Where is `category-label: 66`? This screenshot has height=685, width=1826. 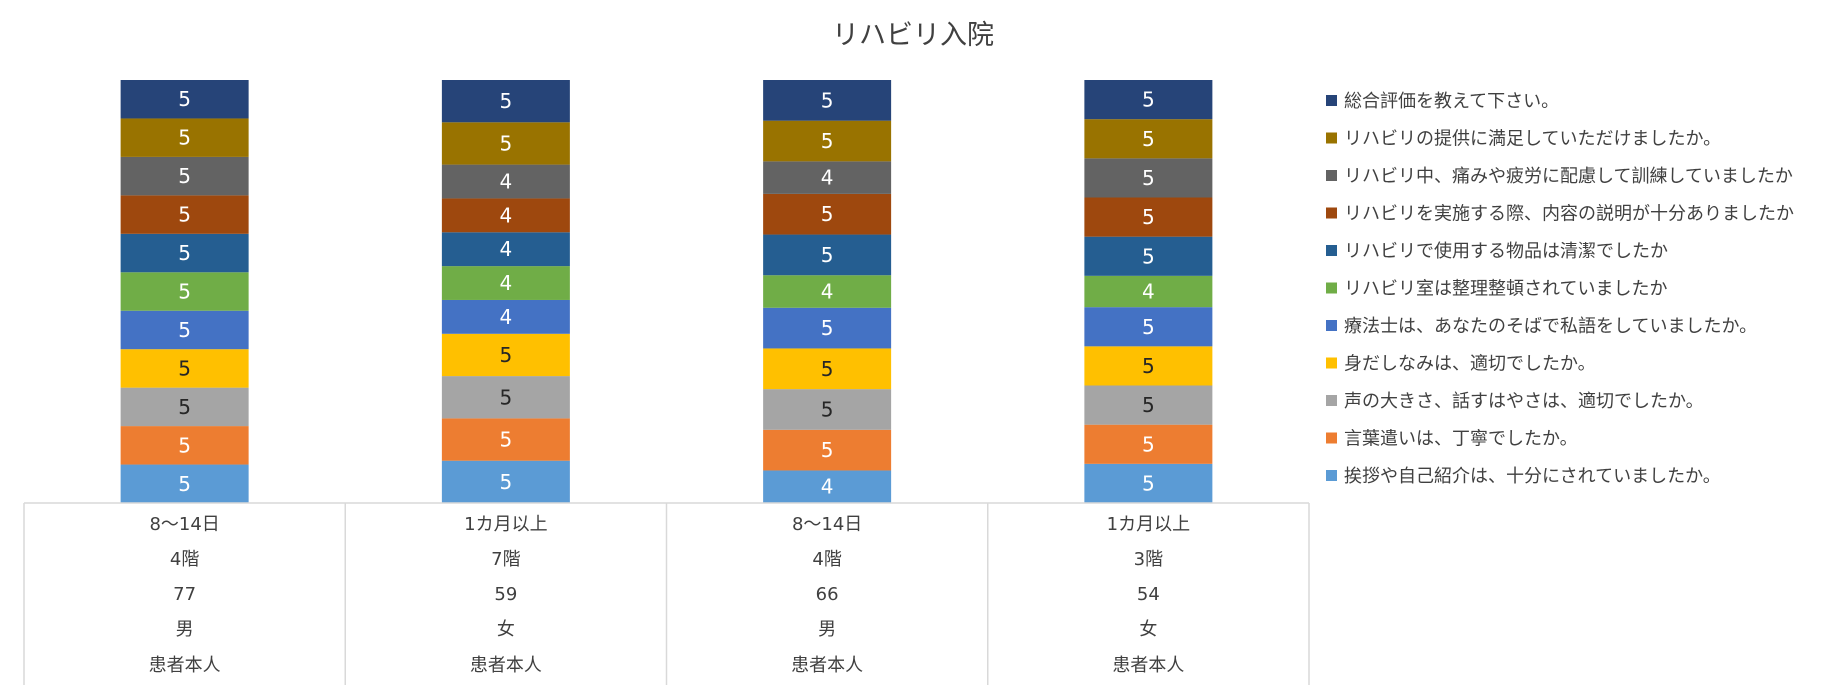 category-label: 66 is located at coordinates (827, 594).